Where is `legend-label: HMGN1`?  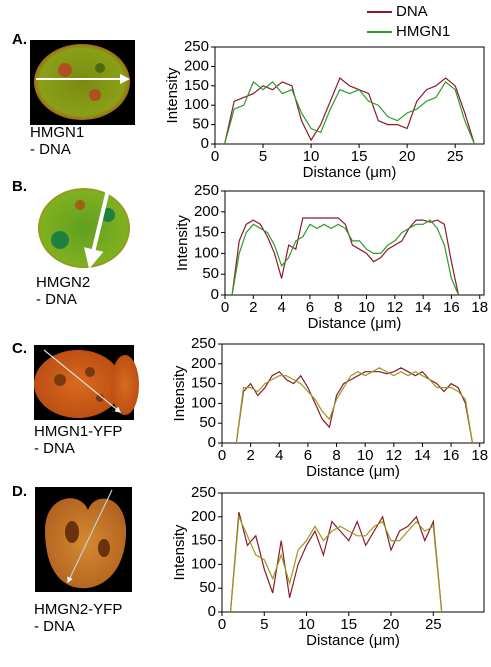
legend-label: HMGN1 is located at coordinates (423, 31).